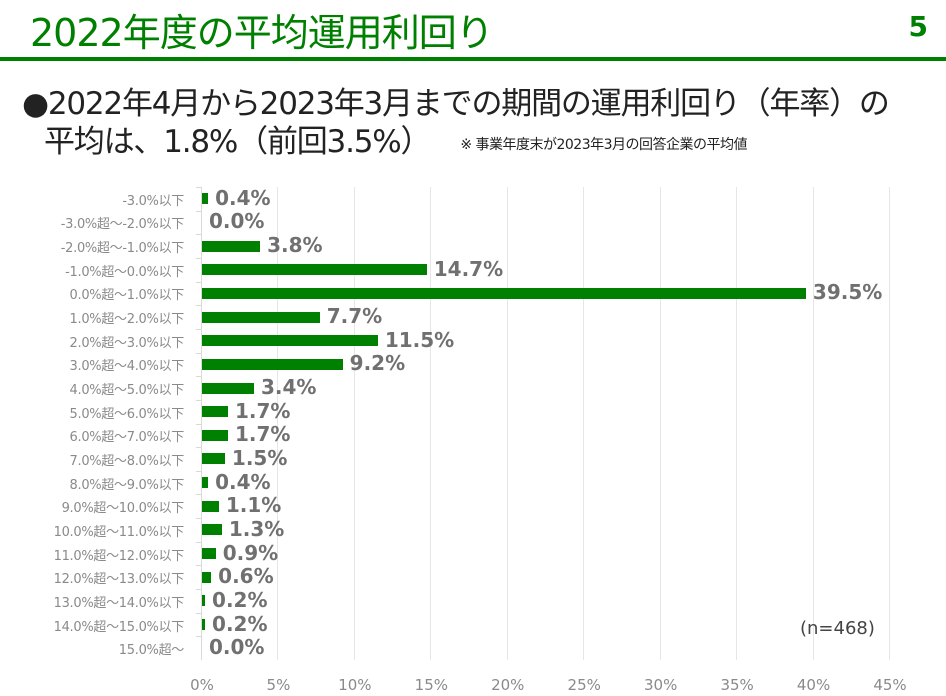 The height and width of the screenshot is (696, 946). What do you see at coordinates (250, 552) in the screenshot?
I see `value-label: 0.9%` at bounding box center [250, 552].